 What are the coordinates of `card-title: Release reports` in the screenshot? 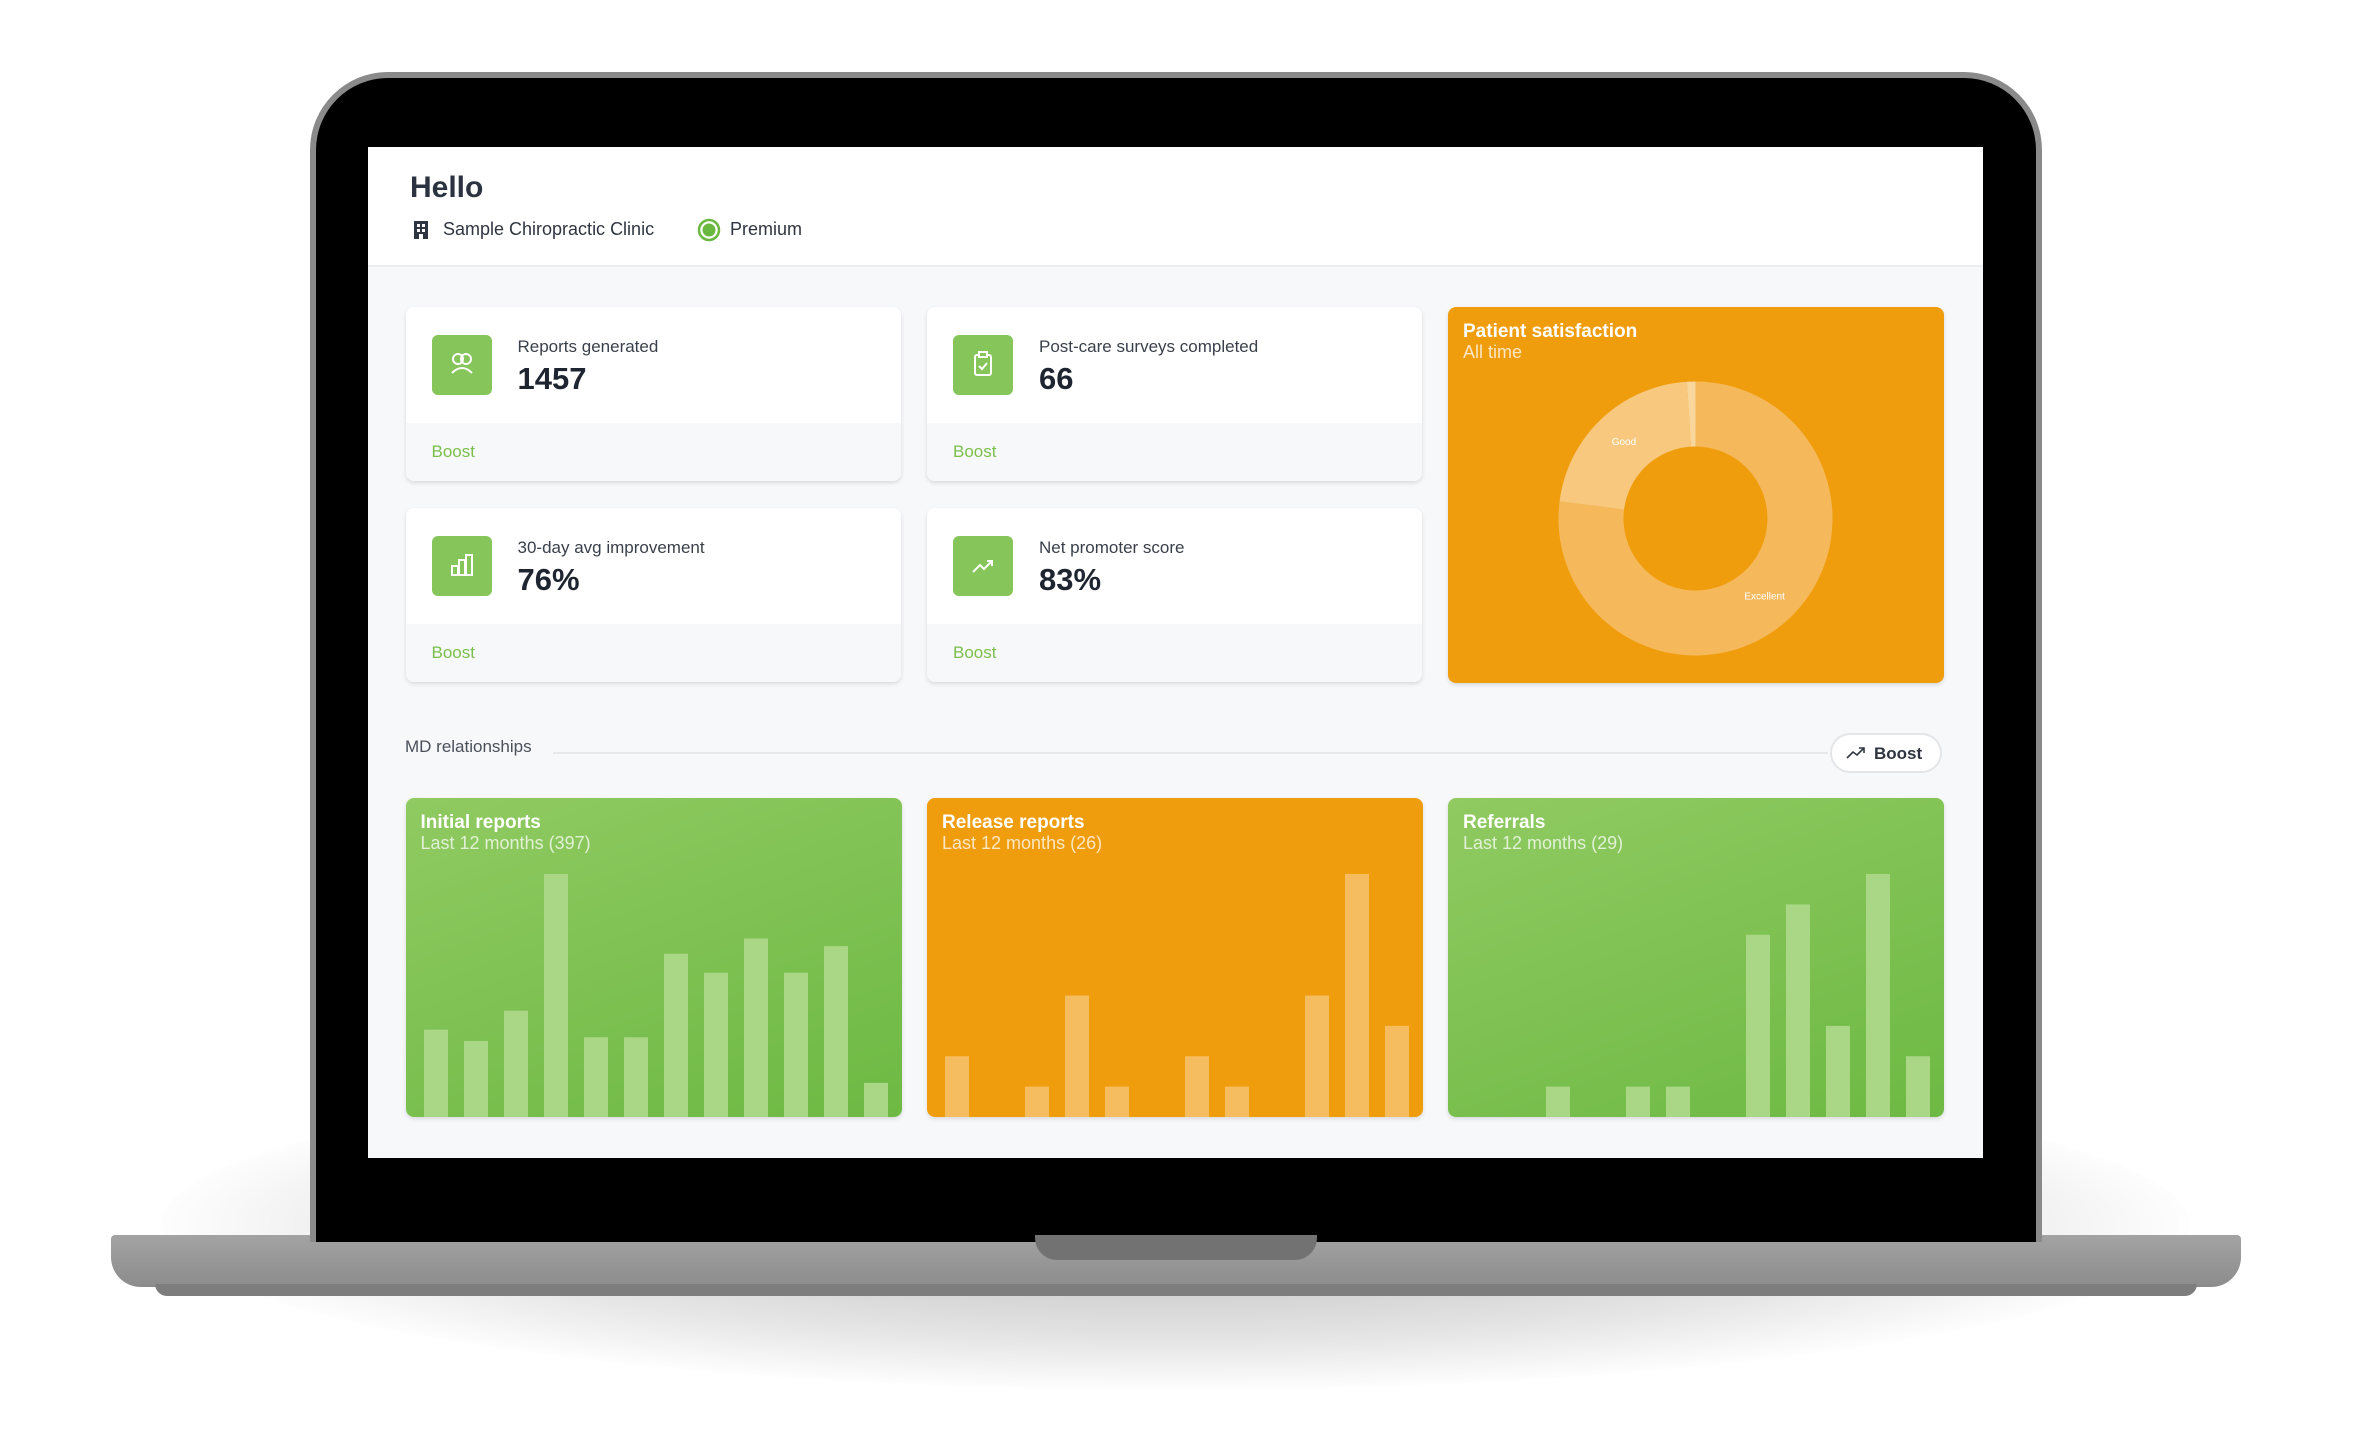 It's located at (1013, 822).